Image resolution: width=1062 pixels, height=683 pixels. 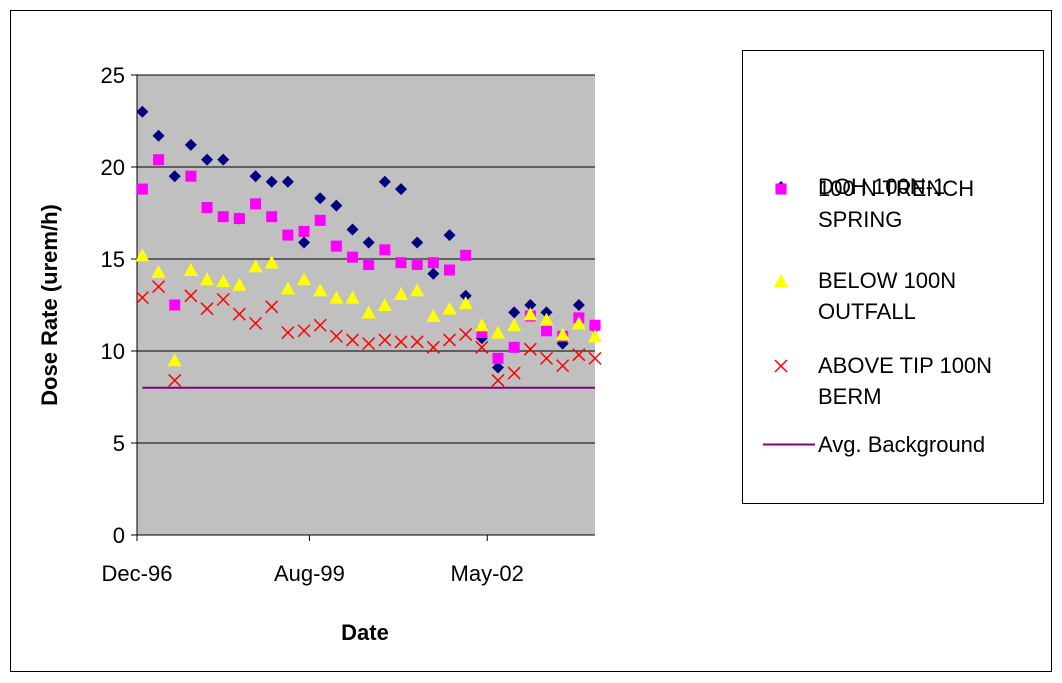 What do you see at coordinates (113, 351) in the screenshot?
I see `y-tick-label: 10` at bounding box center [113, 351].